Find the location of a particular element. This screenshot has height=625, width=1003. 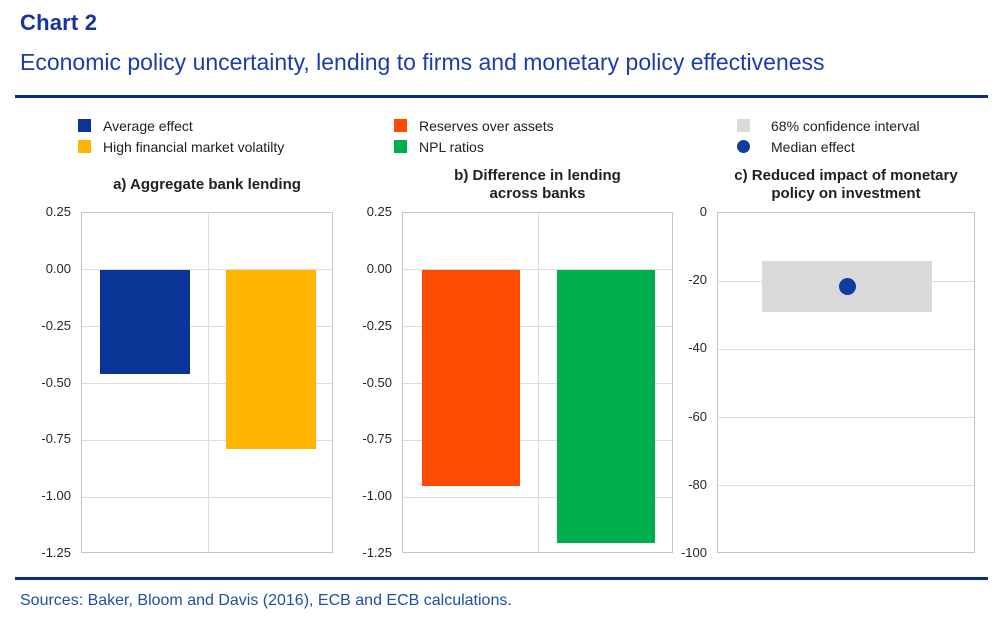

panel-title-line: b) Difference in lending is located at coordinates (537, 175).